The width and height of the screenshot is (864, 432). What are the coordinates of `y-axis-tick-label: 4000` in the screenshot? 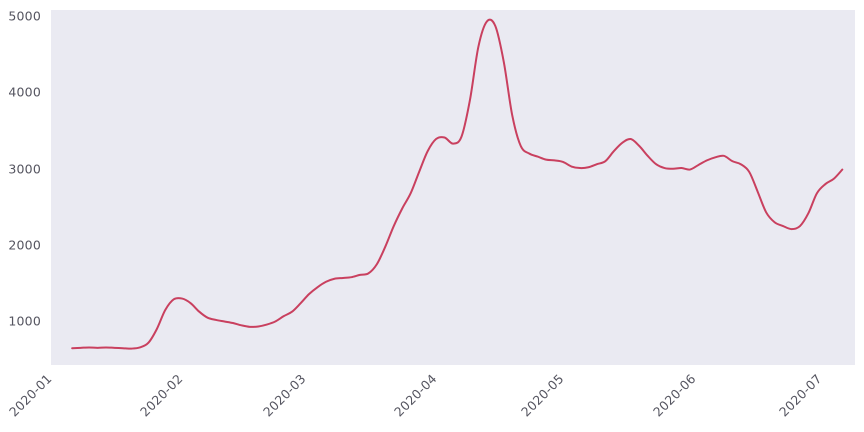 It's located at (24, 92).